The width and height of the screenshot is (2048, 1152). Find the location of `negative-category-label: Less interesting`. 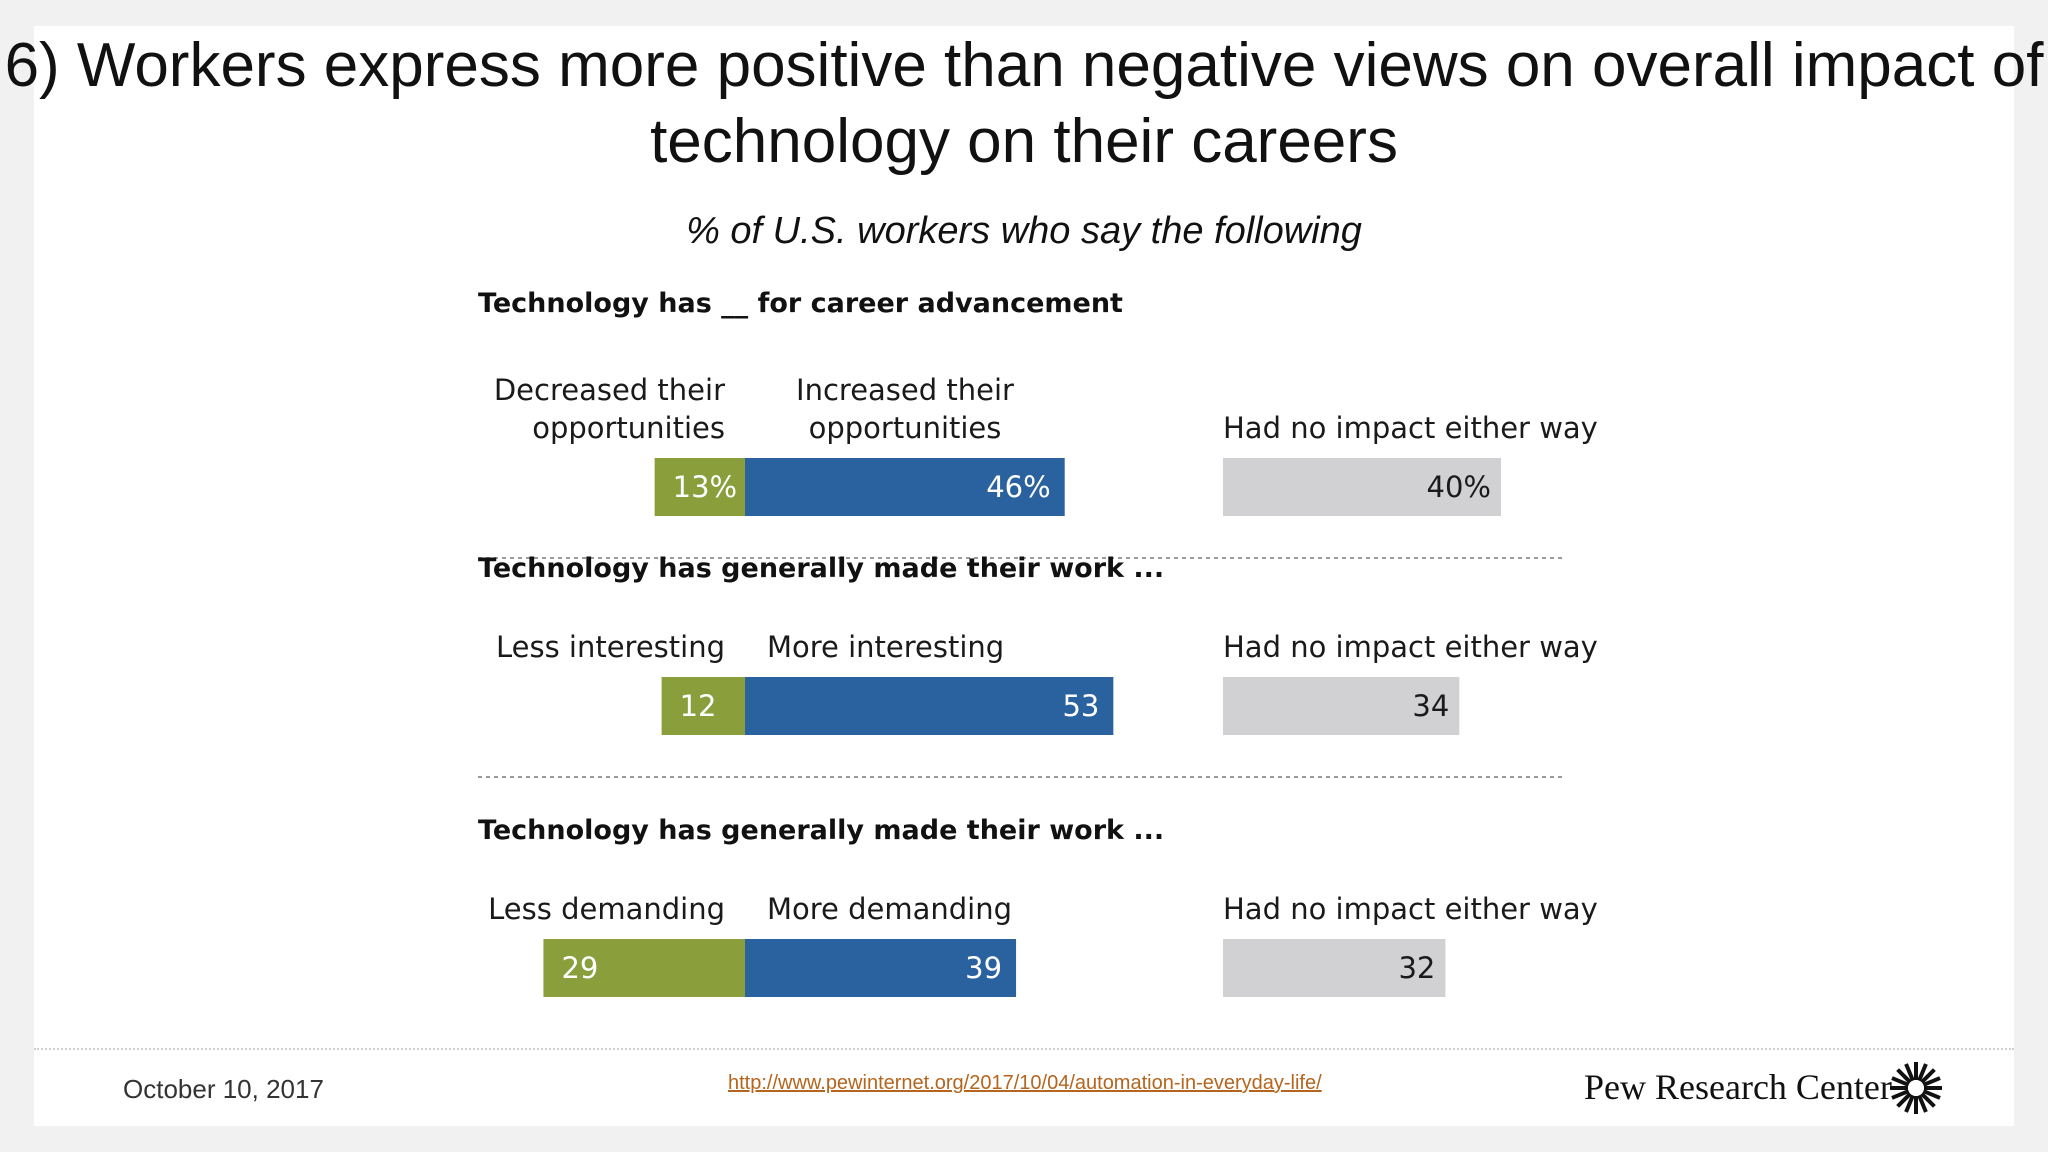

negative-category-label: Less interesting is located at coordinates (610, 647).